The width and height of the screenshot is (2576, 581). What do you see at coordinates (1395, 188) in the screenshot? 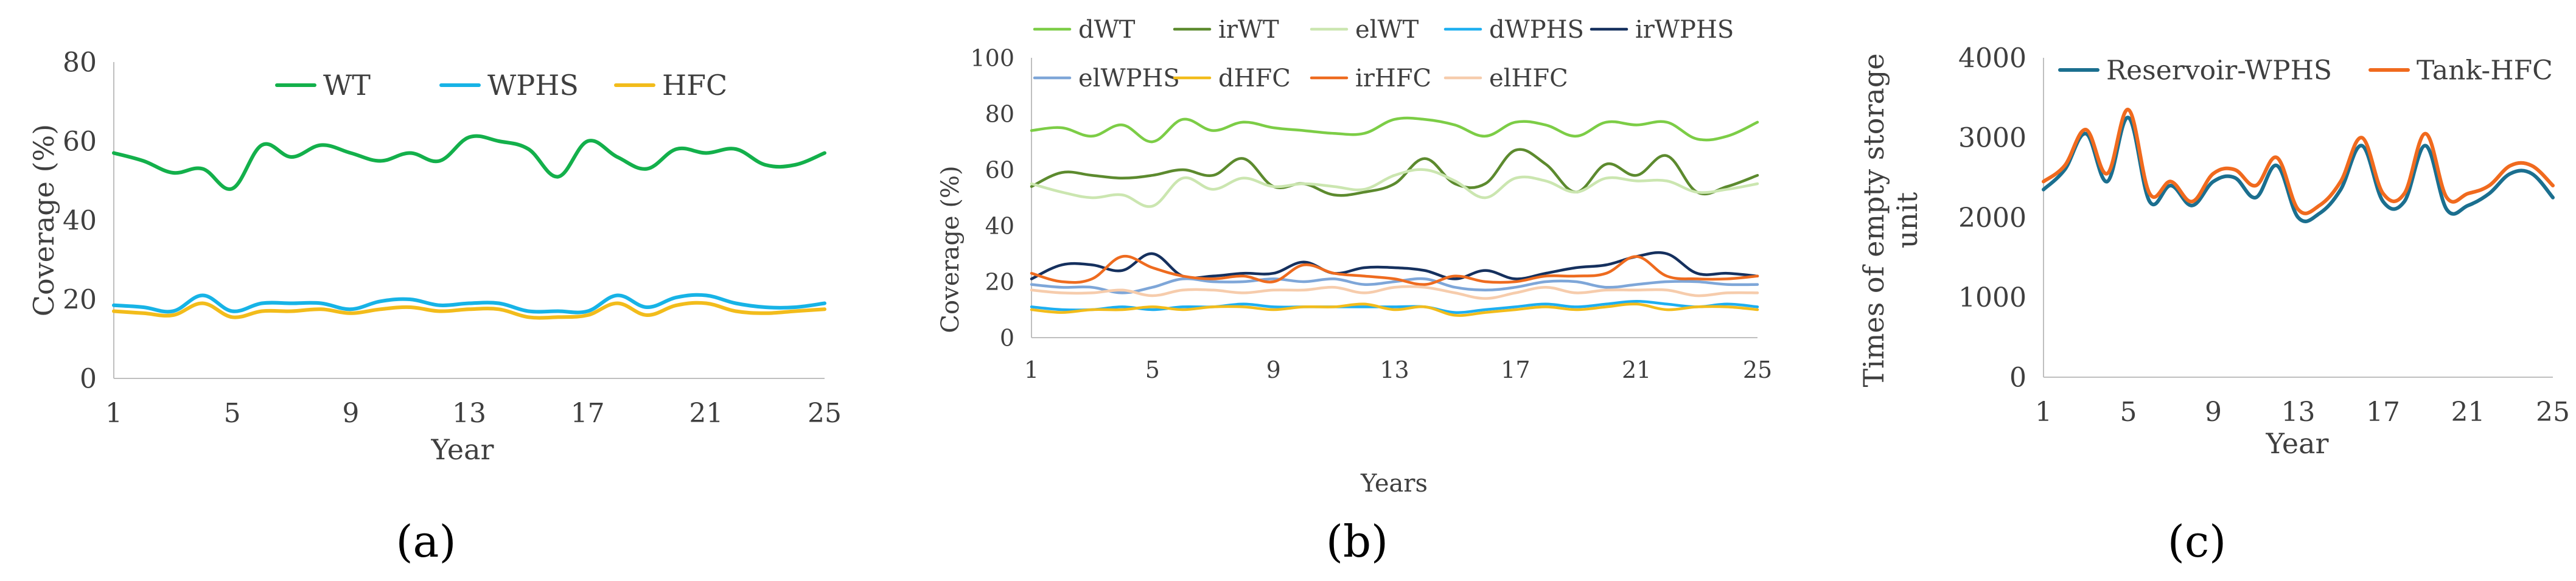
I see `series-line-elWT` at bounding box center [1395, 188].